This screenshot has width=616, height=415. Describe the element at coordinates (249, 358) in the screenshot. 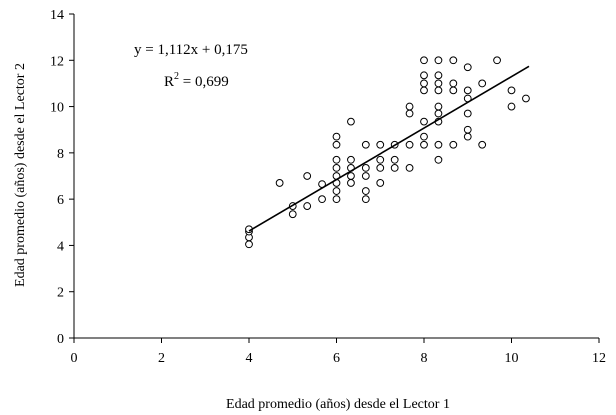

I see `x-tick-label: 4` at that location.